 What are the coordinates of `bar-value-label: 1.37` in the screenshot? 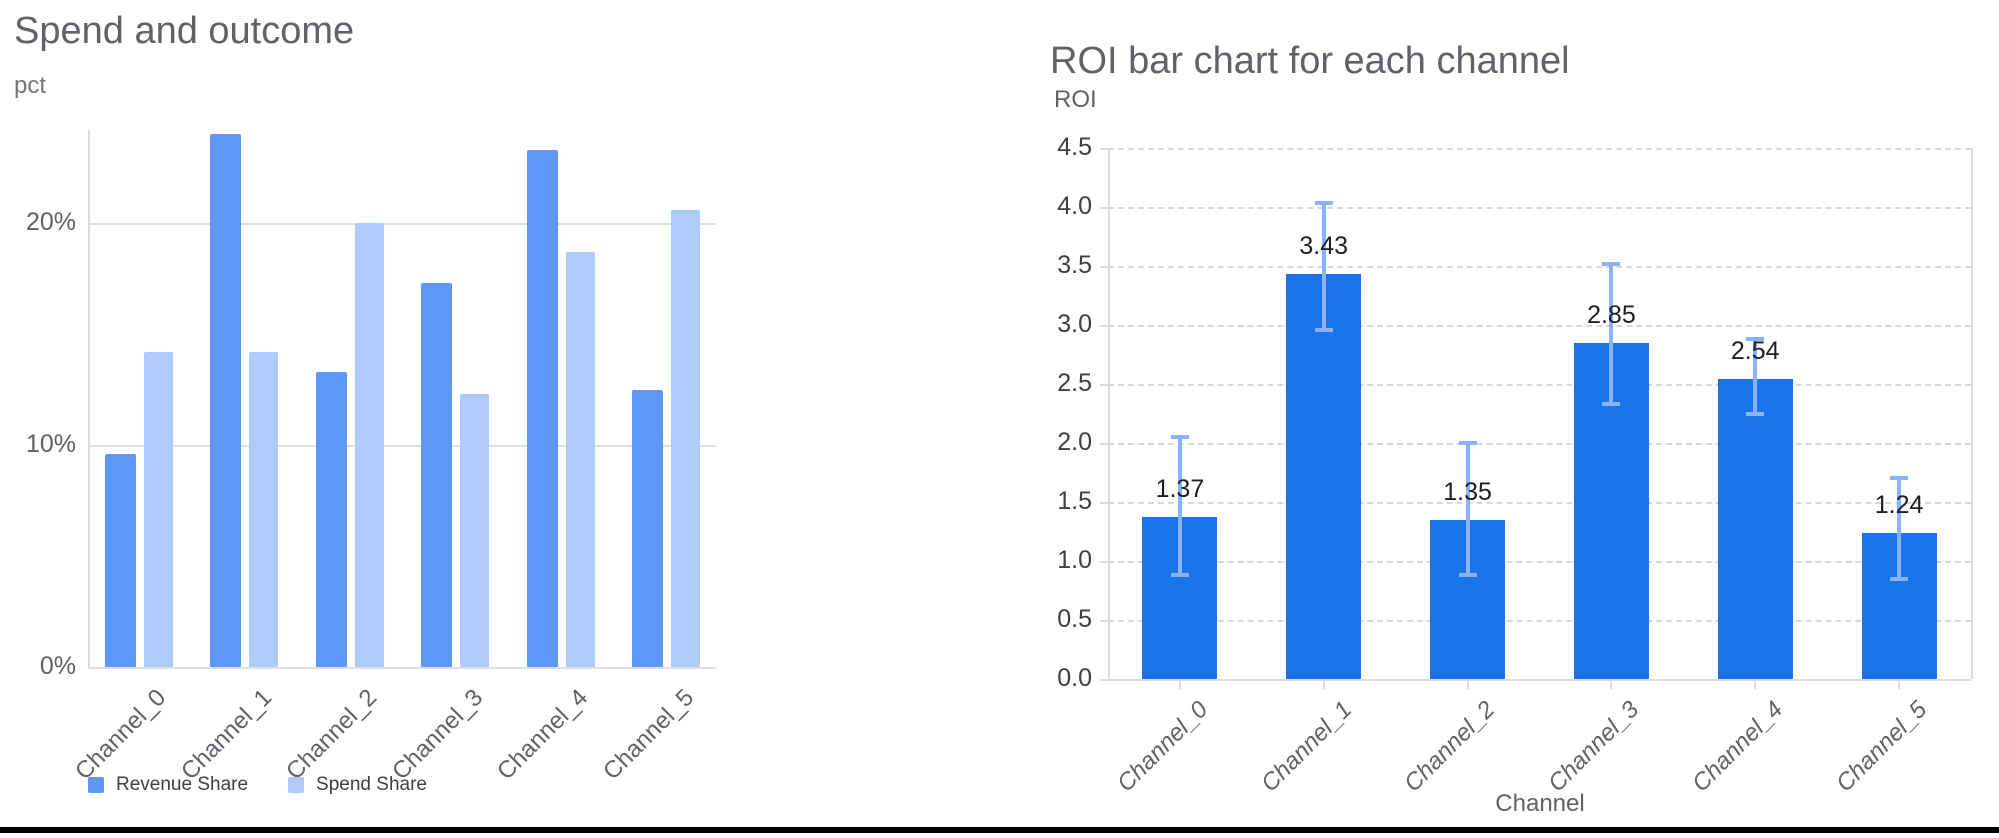 It's located at (1180, 489).